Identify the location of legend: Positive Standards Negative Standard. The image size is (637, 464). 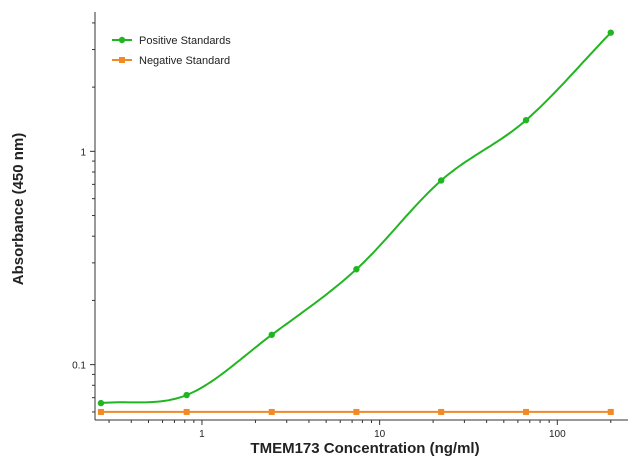
(171, 51).